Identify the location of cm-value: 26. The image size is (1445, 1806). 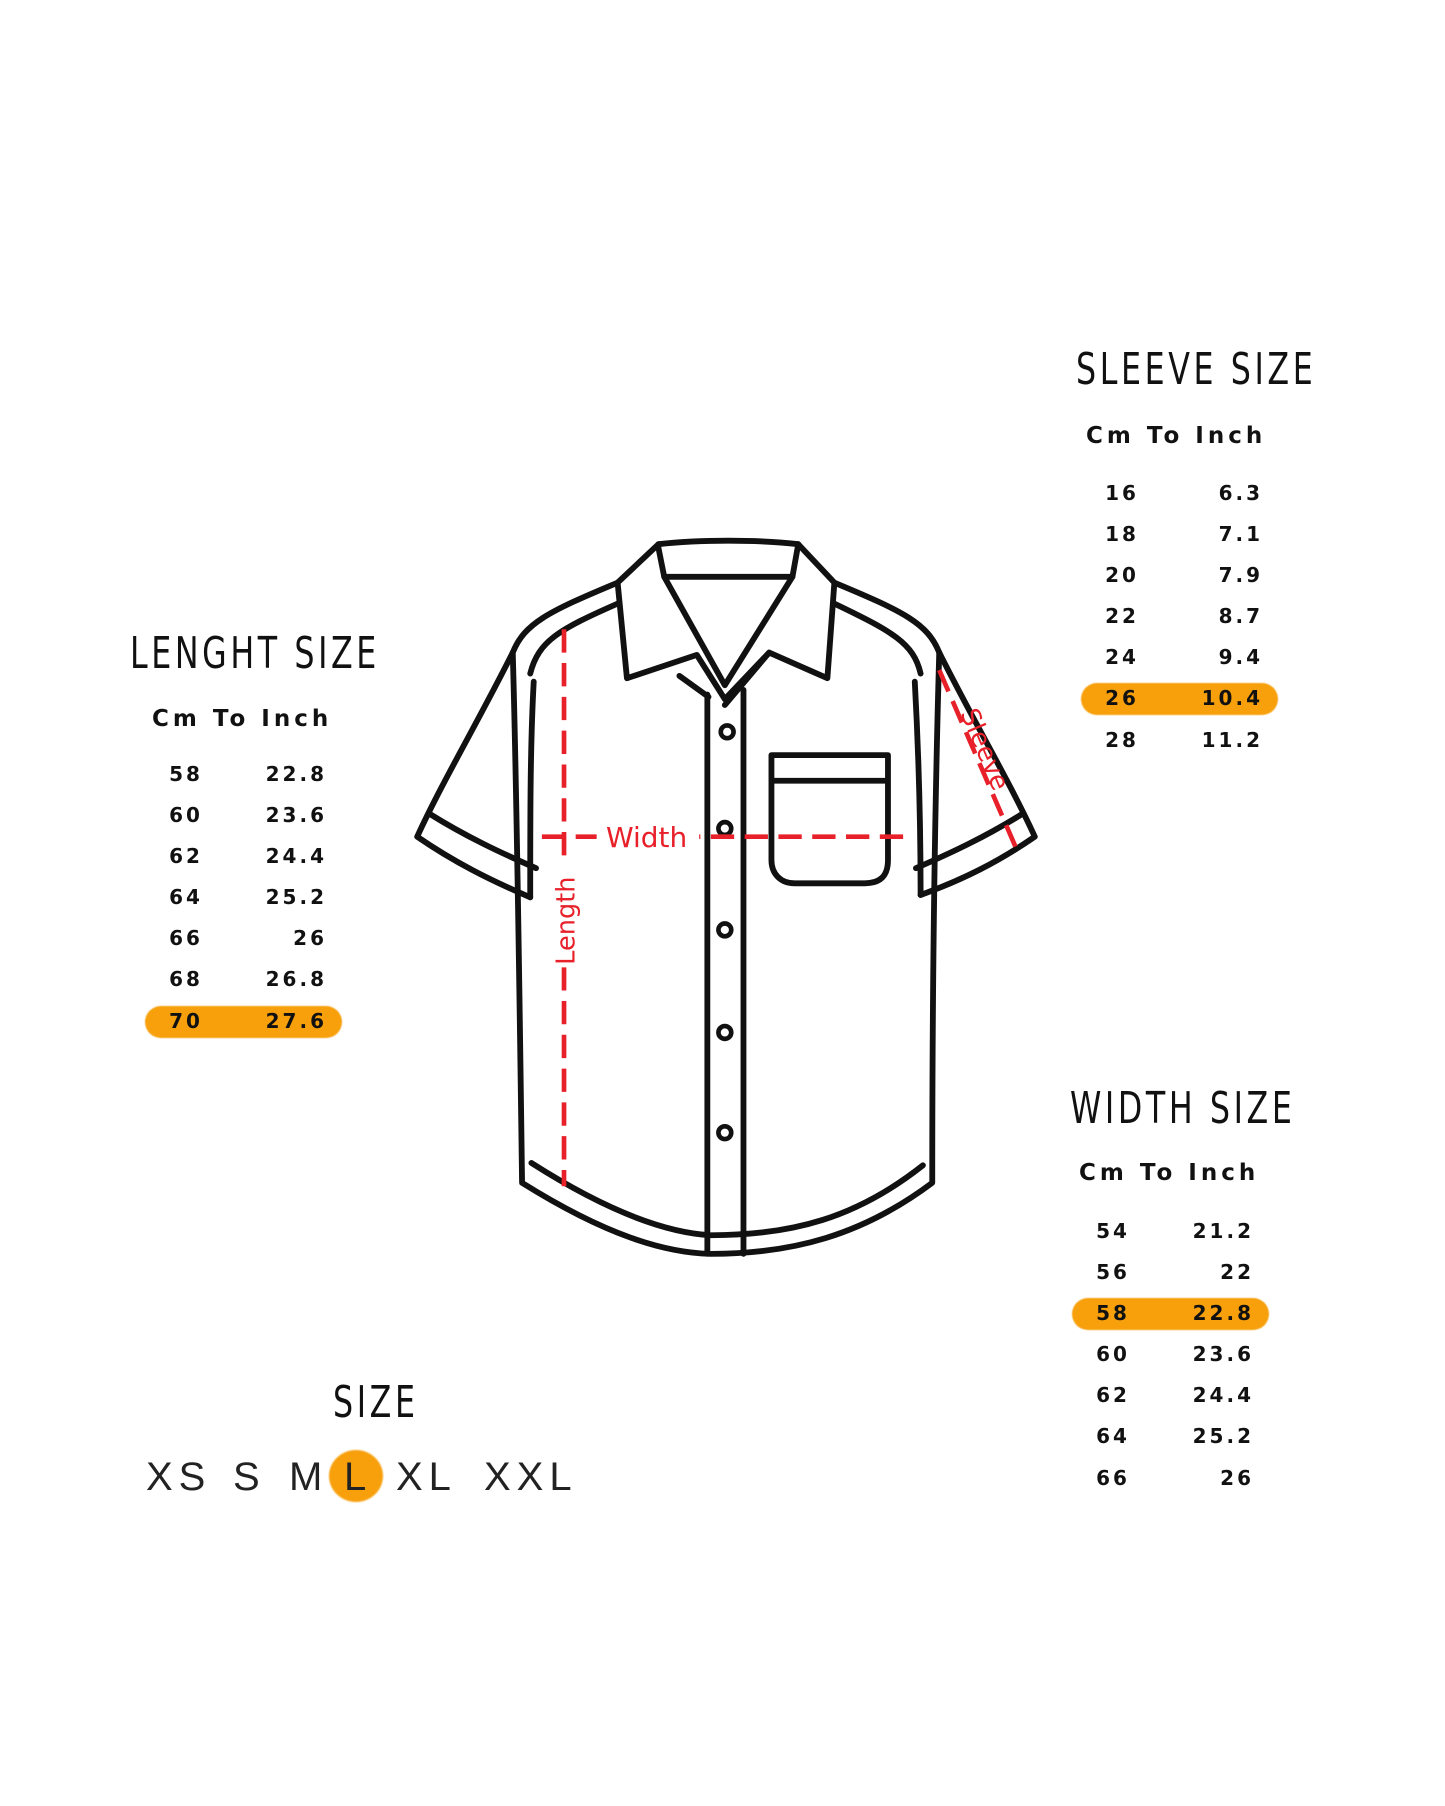
(1122, 698).